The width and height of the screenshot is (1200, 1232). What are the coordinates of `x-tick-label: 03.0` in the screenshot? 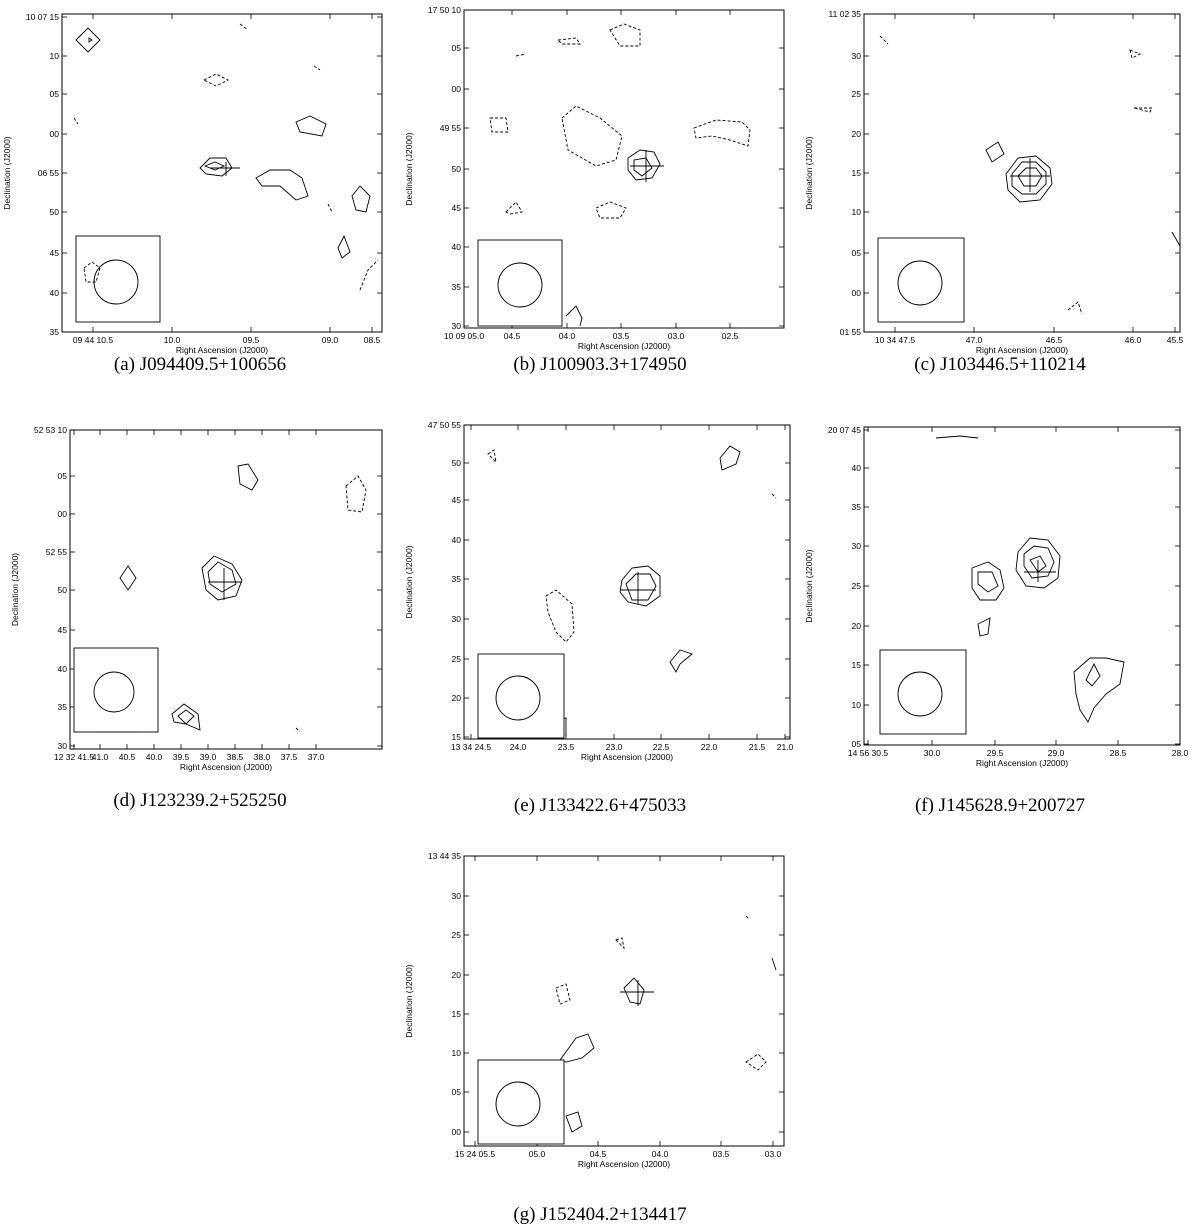 It's located at (676, 336).